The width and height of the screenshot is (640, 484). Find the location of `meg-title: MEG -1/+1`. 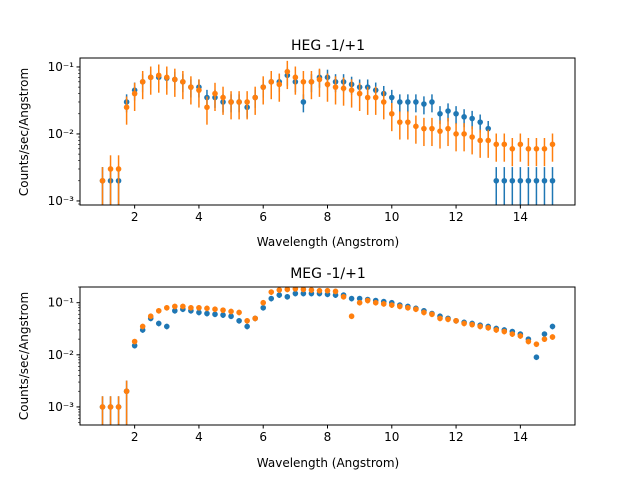

meg-title: MEG -1/+1 is located at coordinates (328, 274).